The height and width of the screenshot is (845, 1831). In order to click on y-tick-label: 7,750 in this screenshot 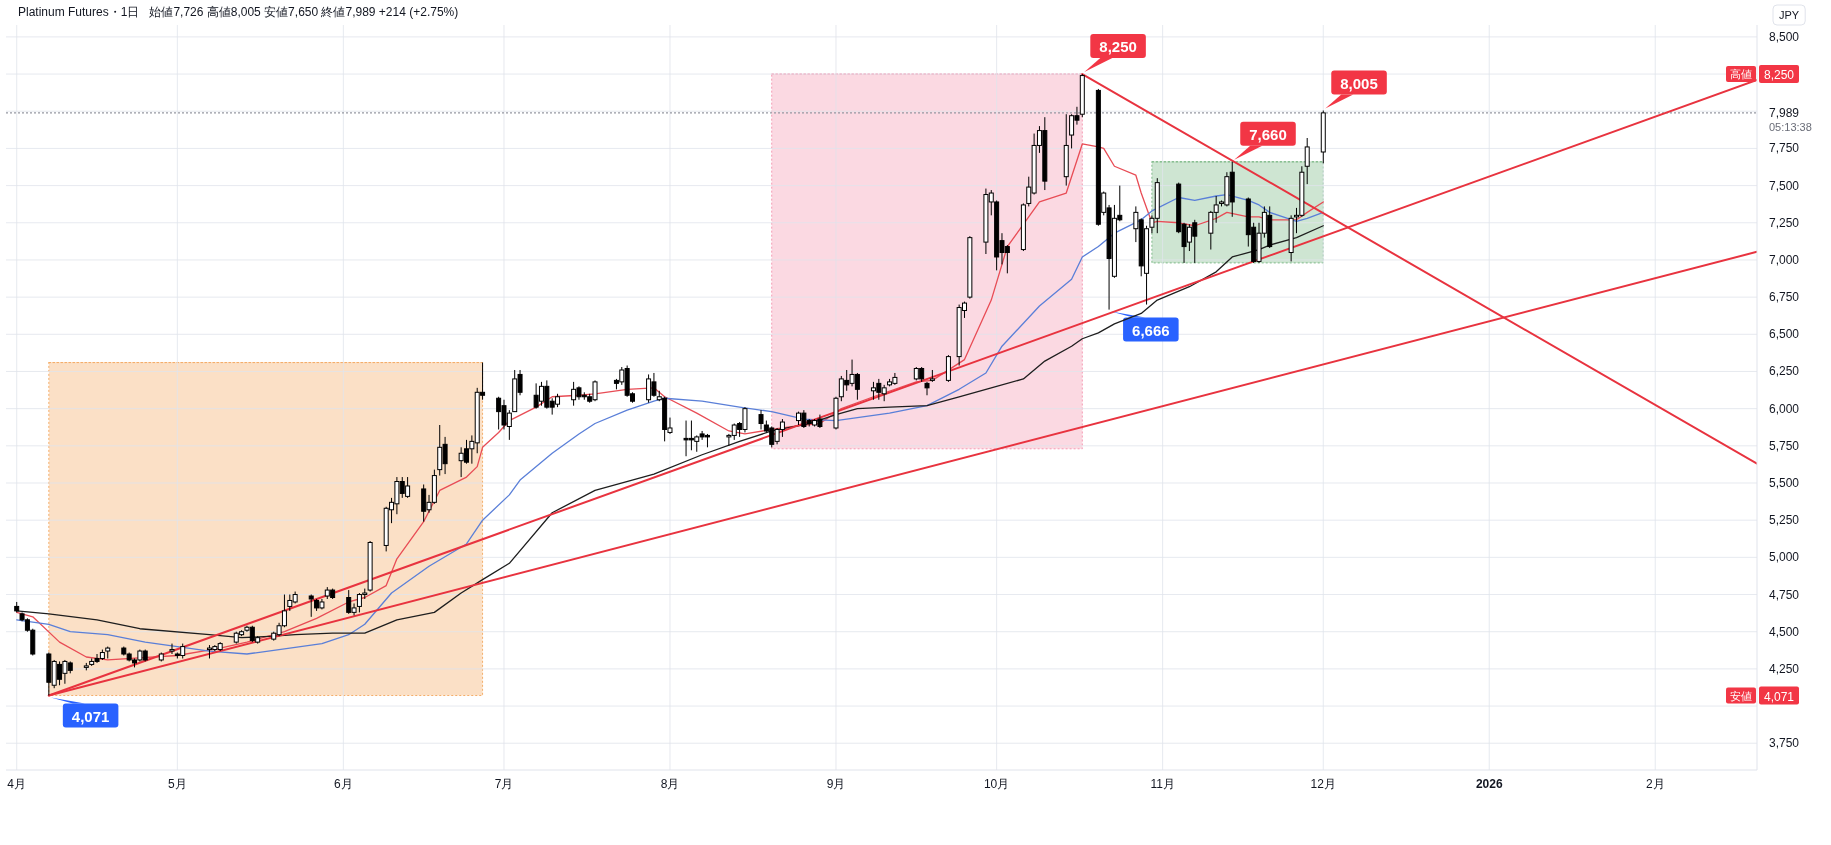, I will do `click(1784, 148)`.